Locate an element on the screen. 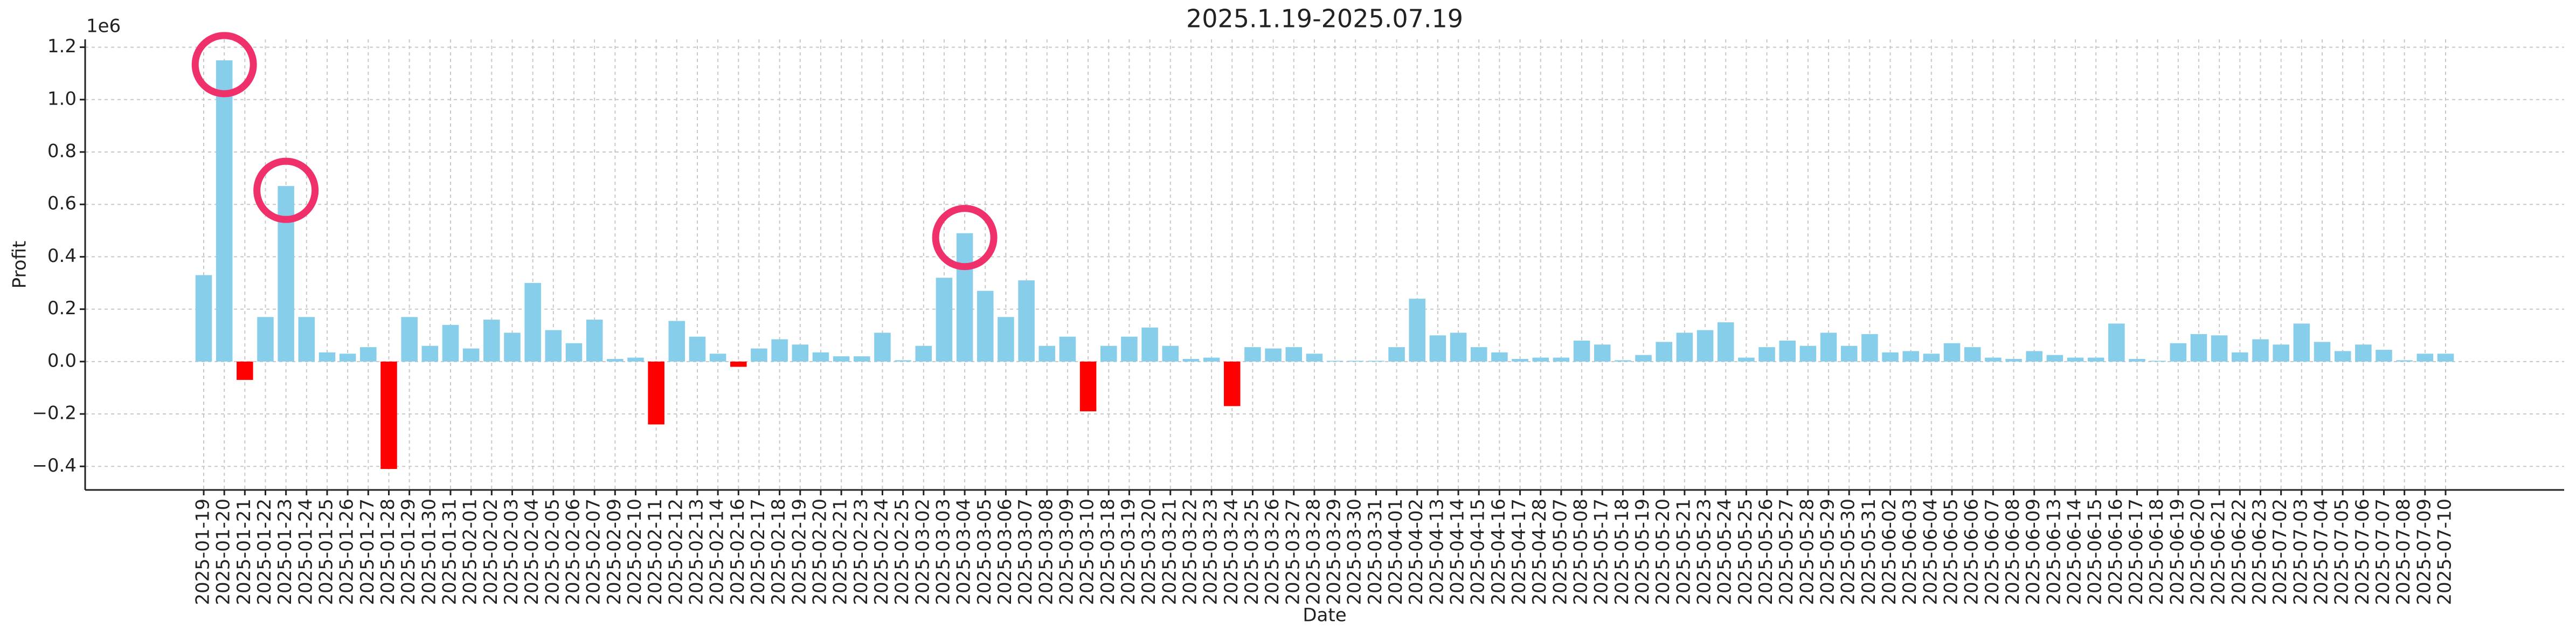 The height and width of the screenshot is (636, 2576). x-tick-label: 2025-07-02 is located at coordinates (2280, 552).